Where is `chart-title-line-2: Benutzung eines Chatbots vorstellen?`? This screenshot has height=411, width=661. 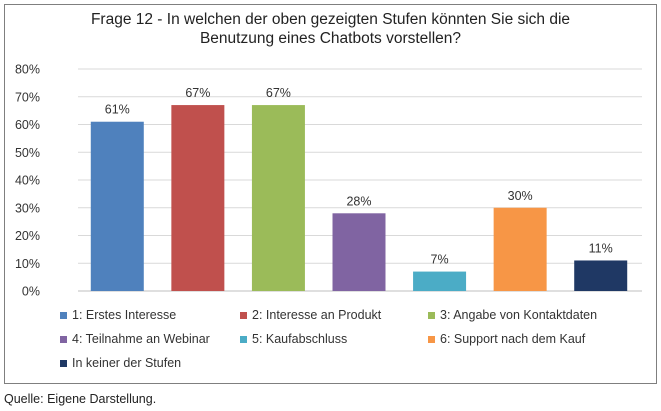 chart-title-line-2: Benutzung eines Chatbots vorstellen? is located at coordinates (330, 38).